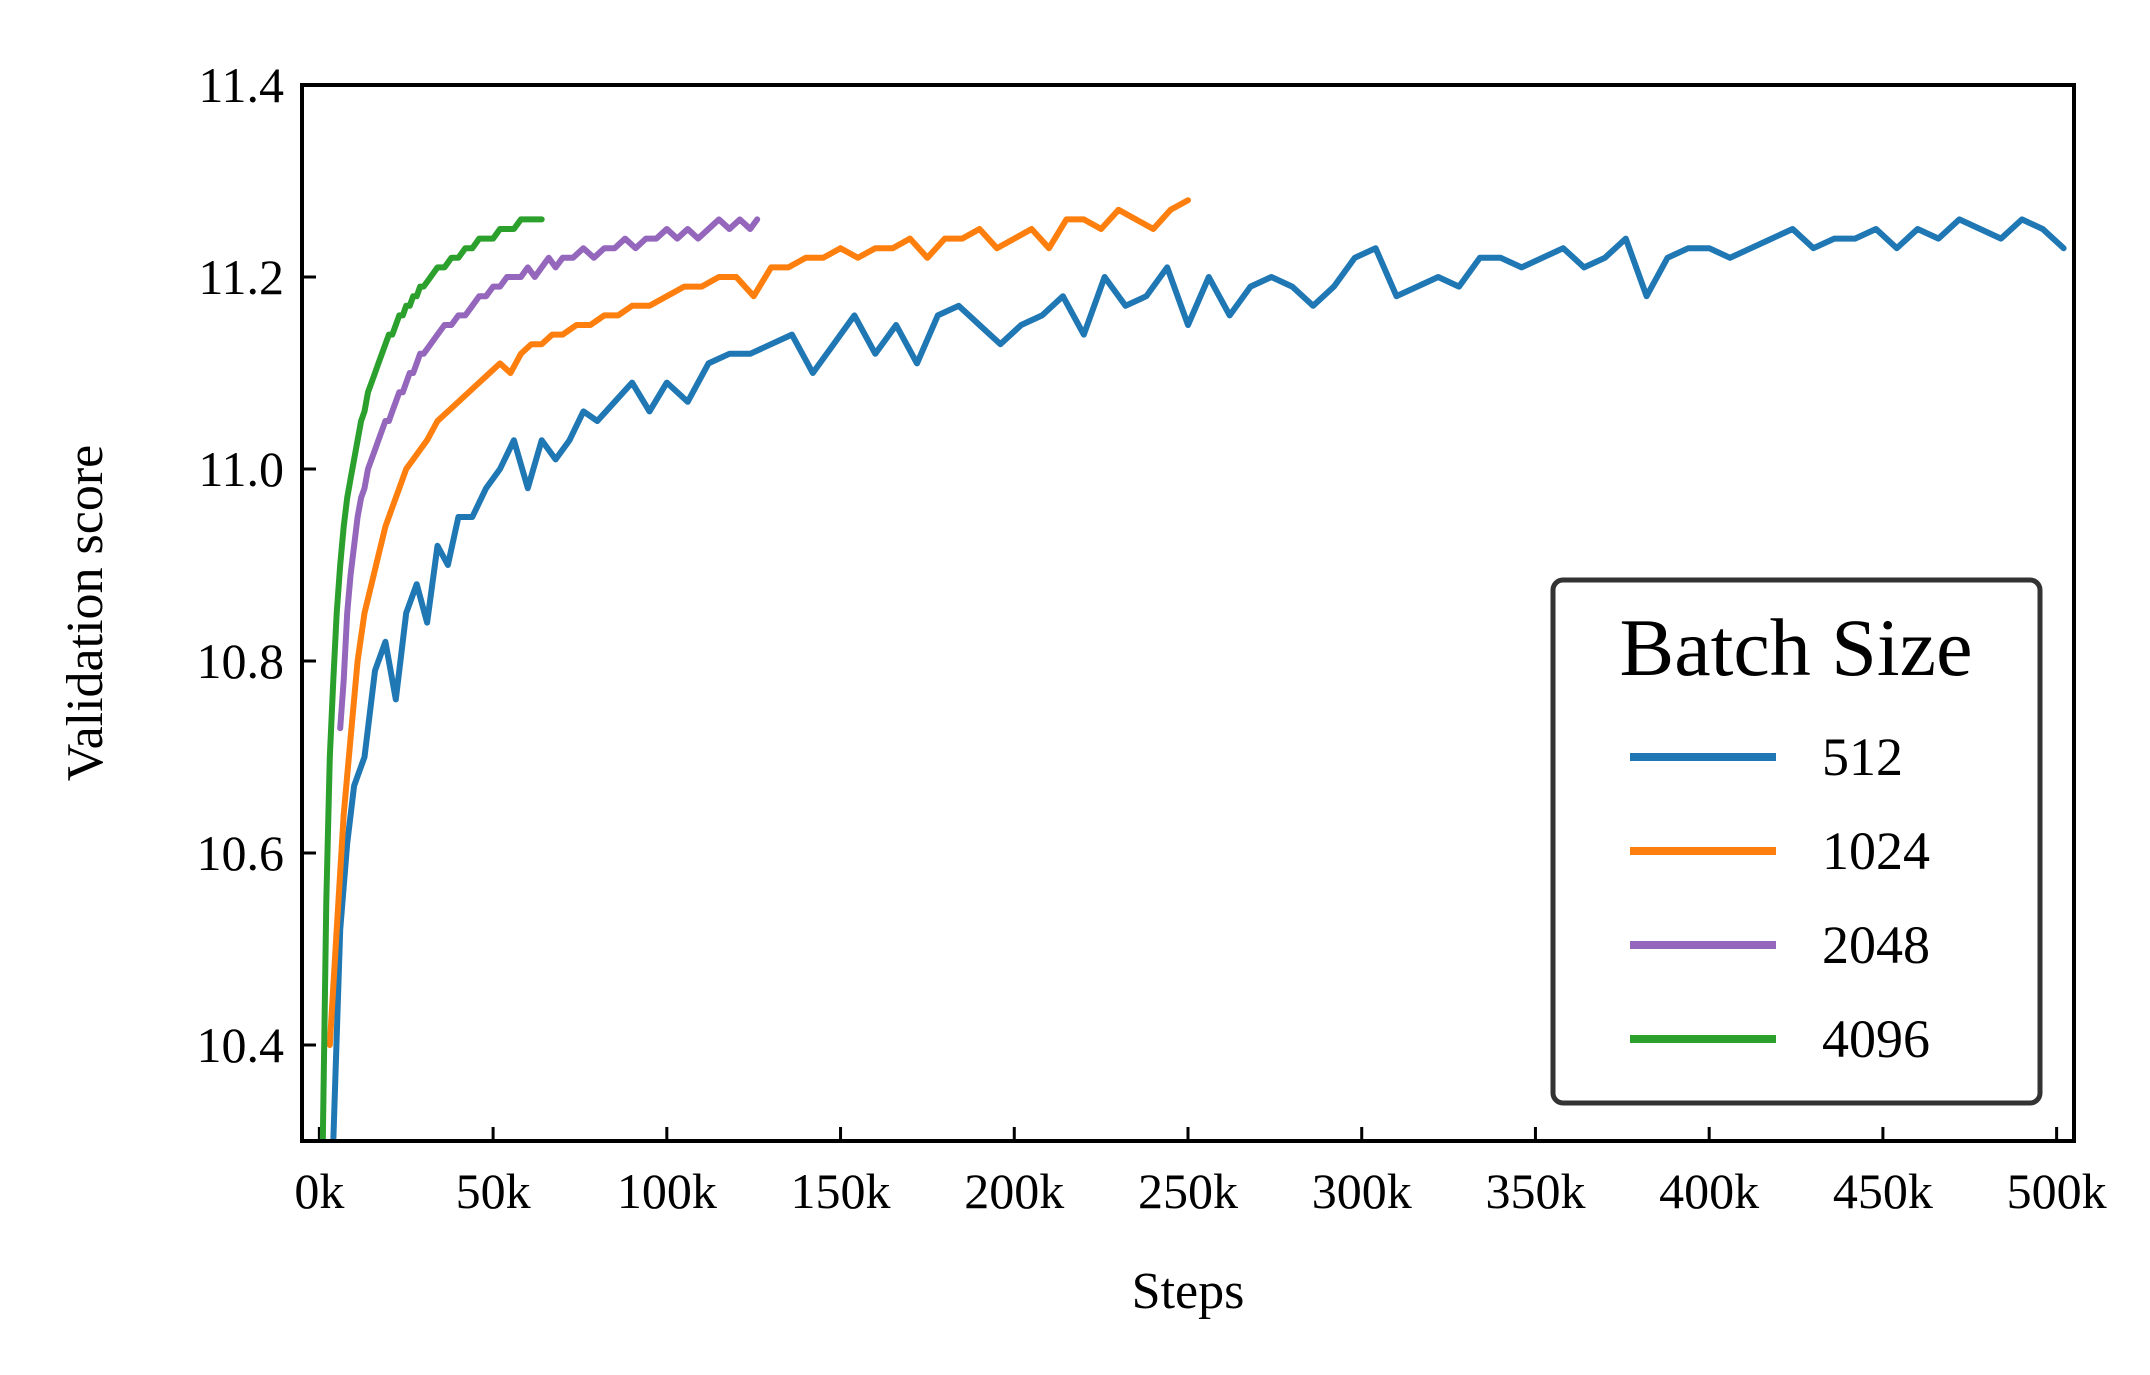 The height and width of the screenshot is (1375, 2150). I want to click on legend-entries: 512 1024 2048 4096, so click(1780, 898).